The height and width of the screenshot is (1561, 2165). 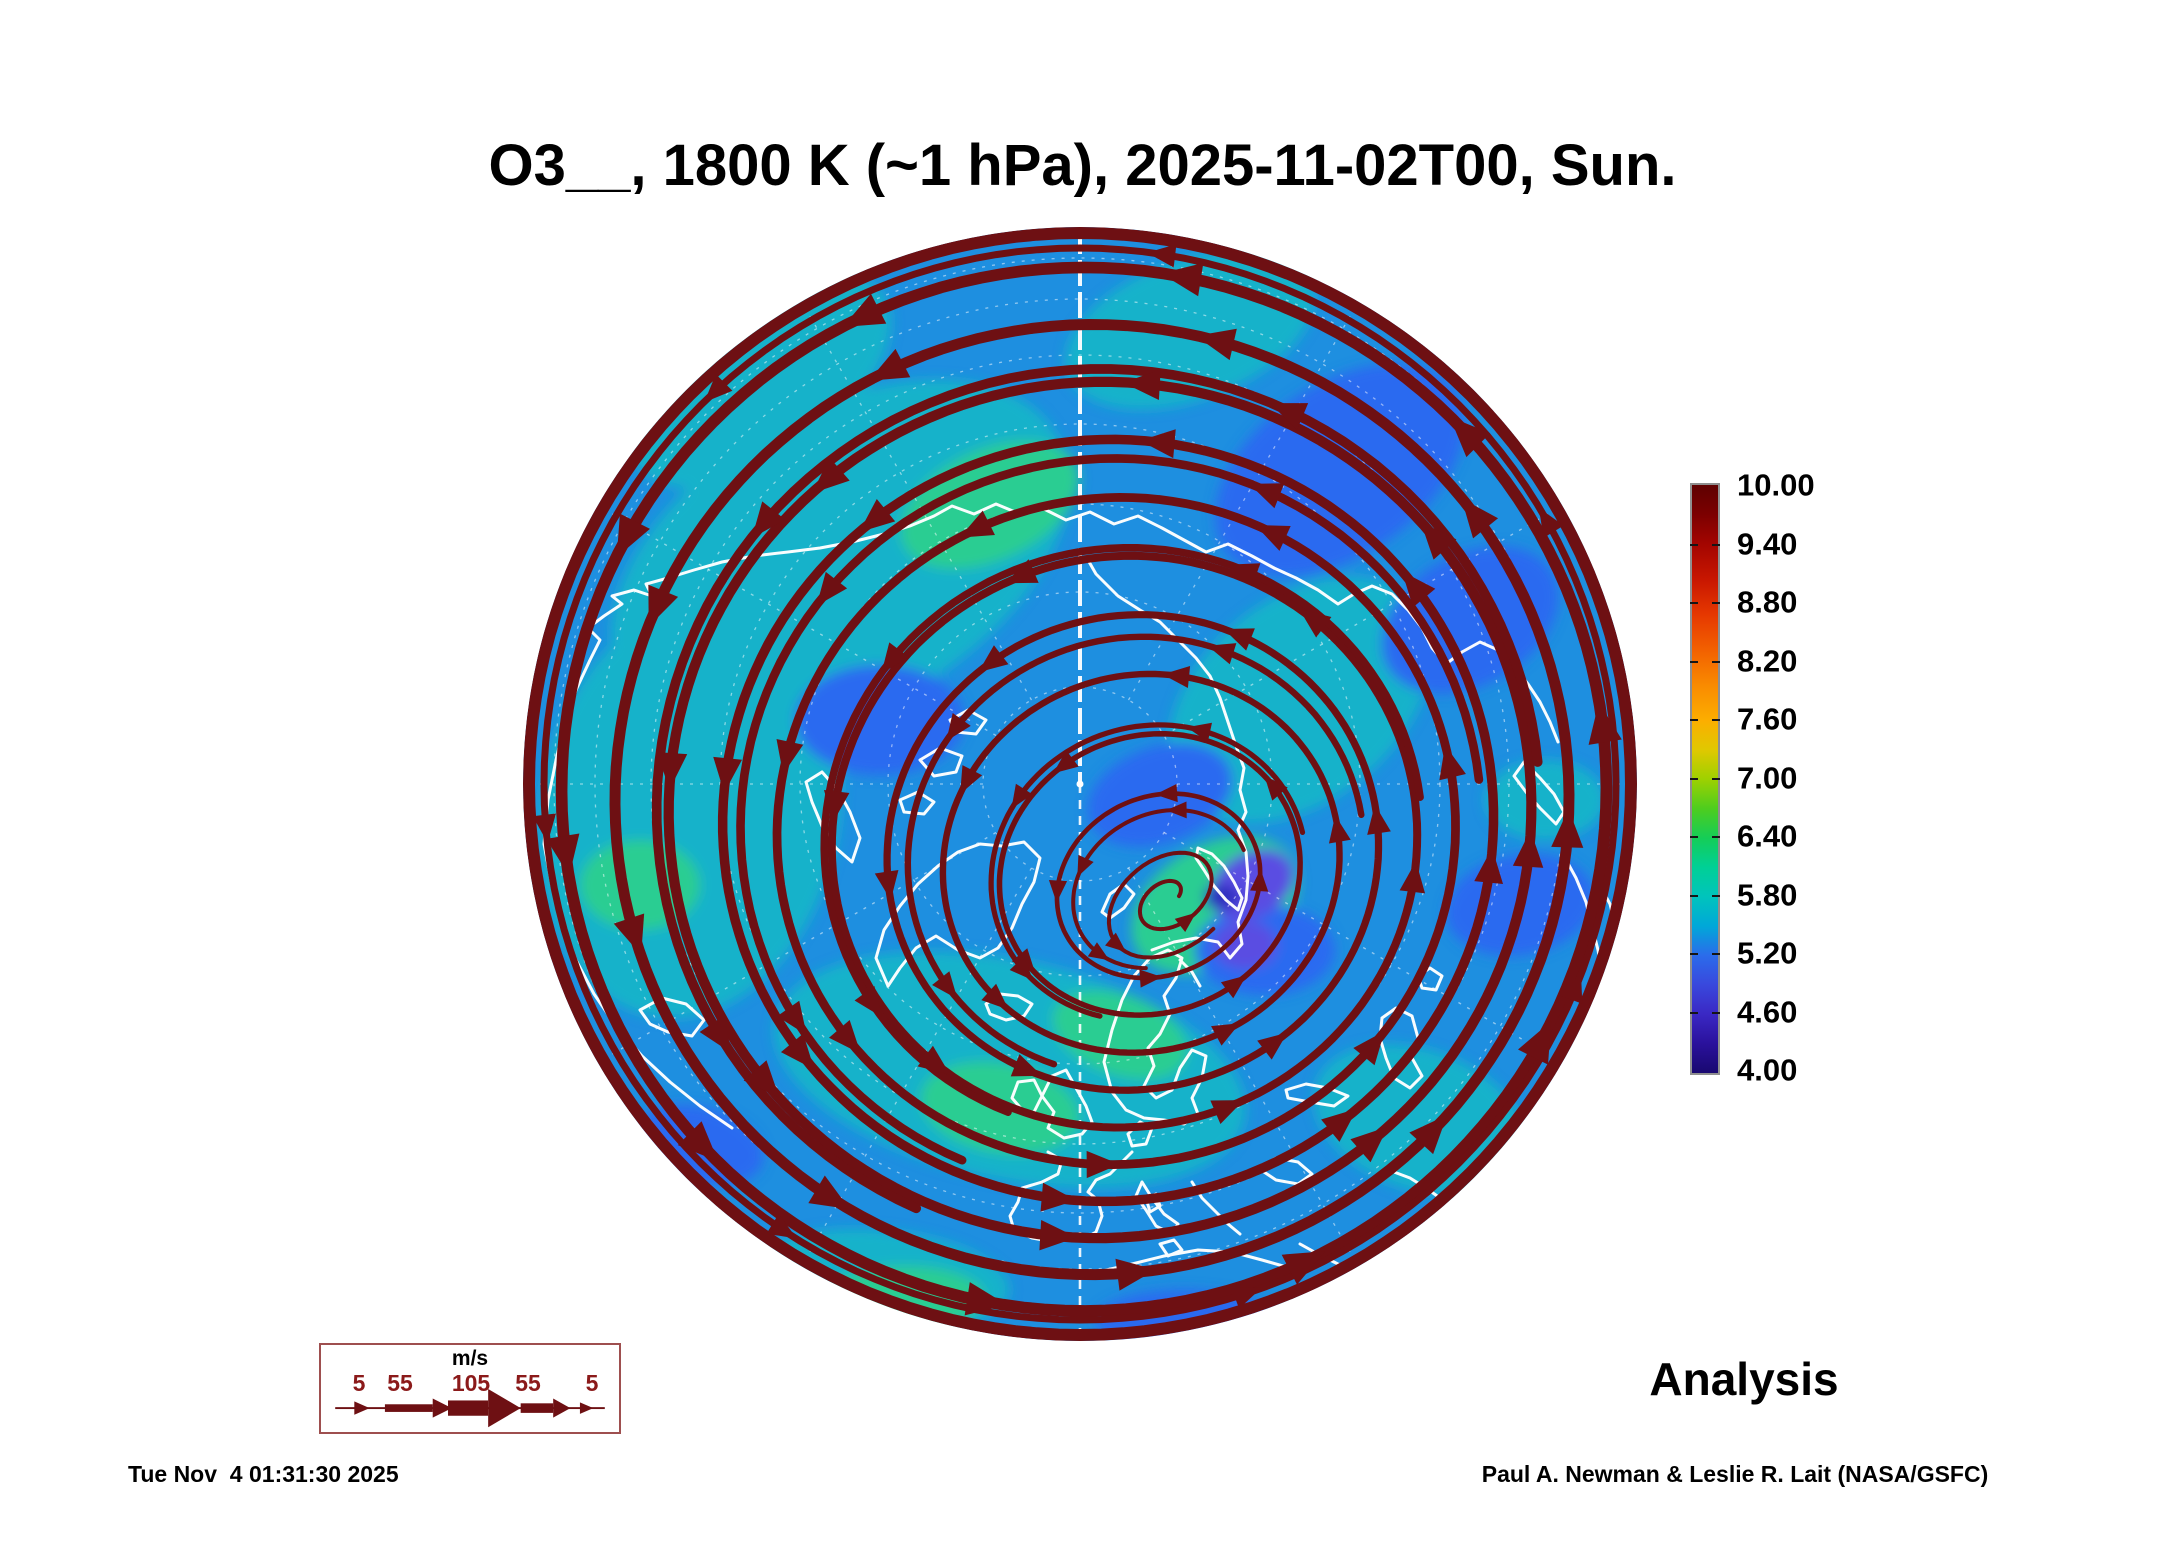 What do you see at coordinates (1767, 660) in the screenshot?
I see `colorbar-tick-label: 8.20` at bounding box center [1767, 660].